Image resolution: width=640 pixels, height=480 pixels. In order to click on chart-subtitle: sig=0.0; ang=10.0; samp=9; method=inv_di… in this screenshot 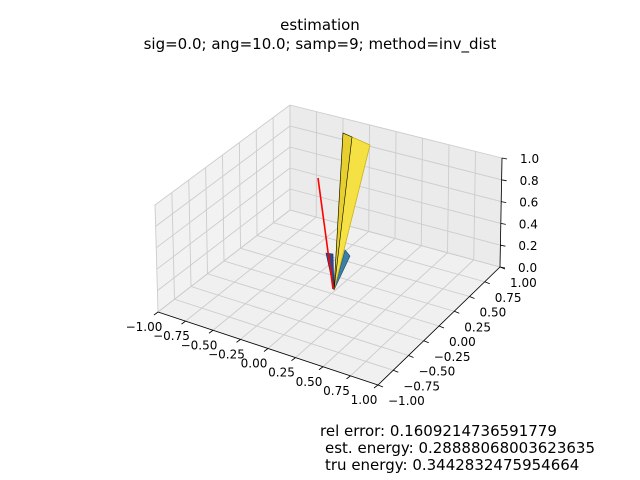, I will do `click(320, 44)`.